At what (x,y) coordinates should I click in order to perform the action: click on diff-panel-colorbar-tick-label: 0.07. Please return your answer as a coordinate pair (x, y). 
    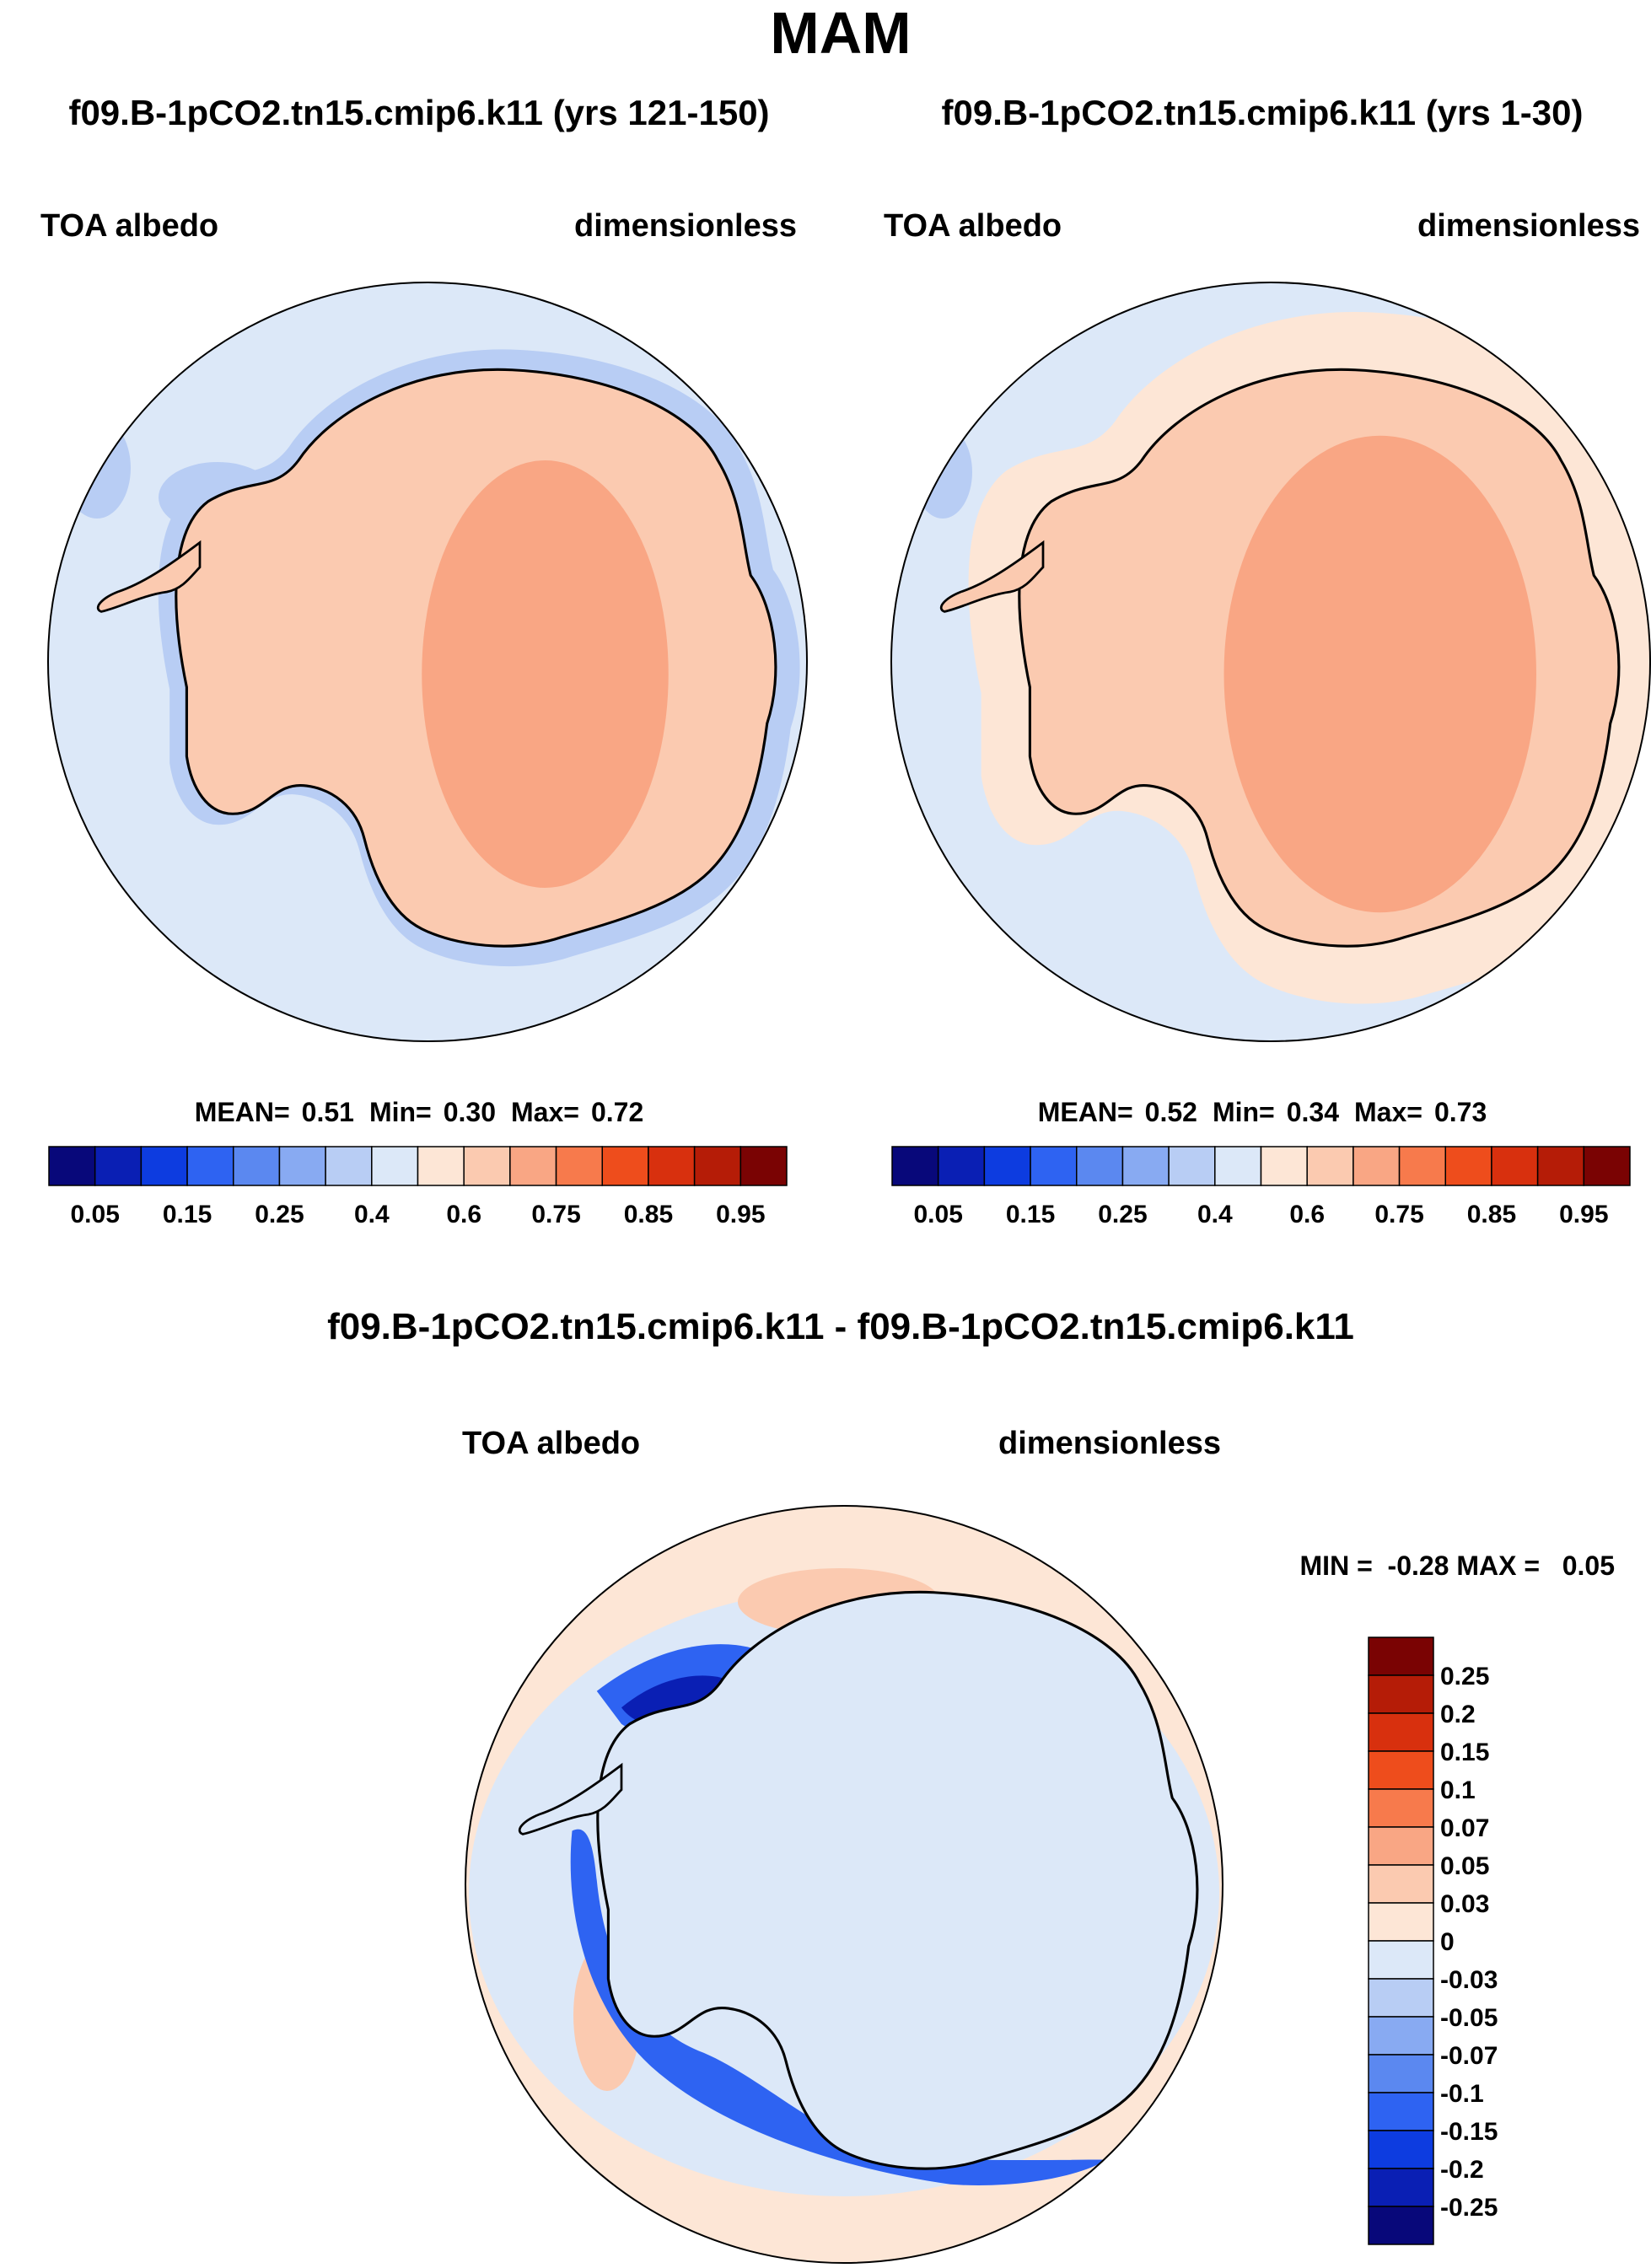
    Looking at the image, I should click on (1464, 1828).